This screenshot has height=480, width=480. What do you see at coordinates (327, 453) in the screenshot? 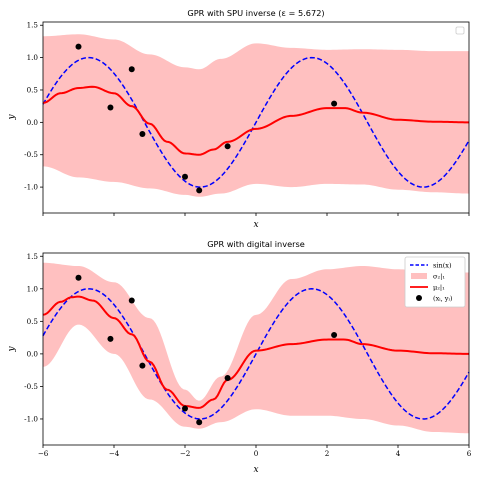
I see `x-tick-label: 2` at bounding box center [327, 453].